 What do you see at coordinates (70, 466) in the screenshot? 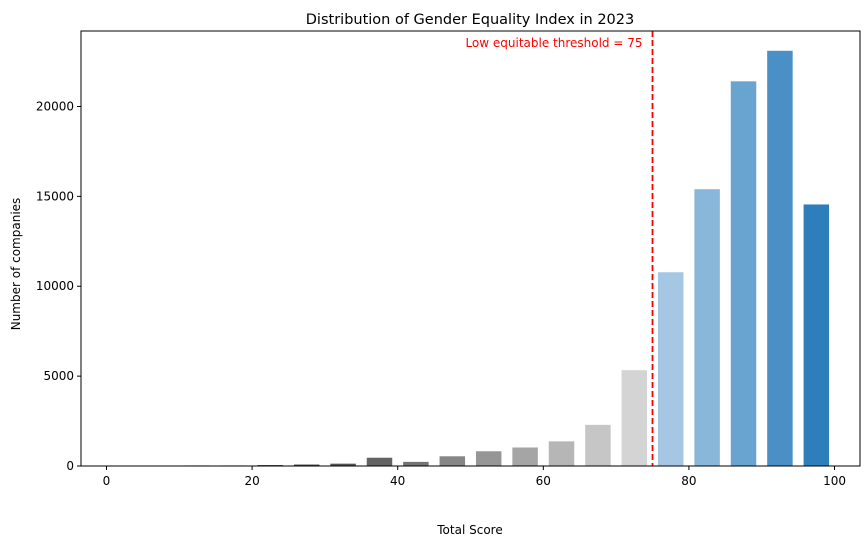
I see `y-tick-label: 0` at bounding box center [70, 466].